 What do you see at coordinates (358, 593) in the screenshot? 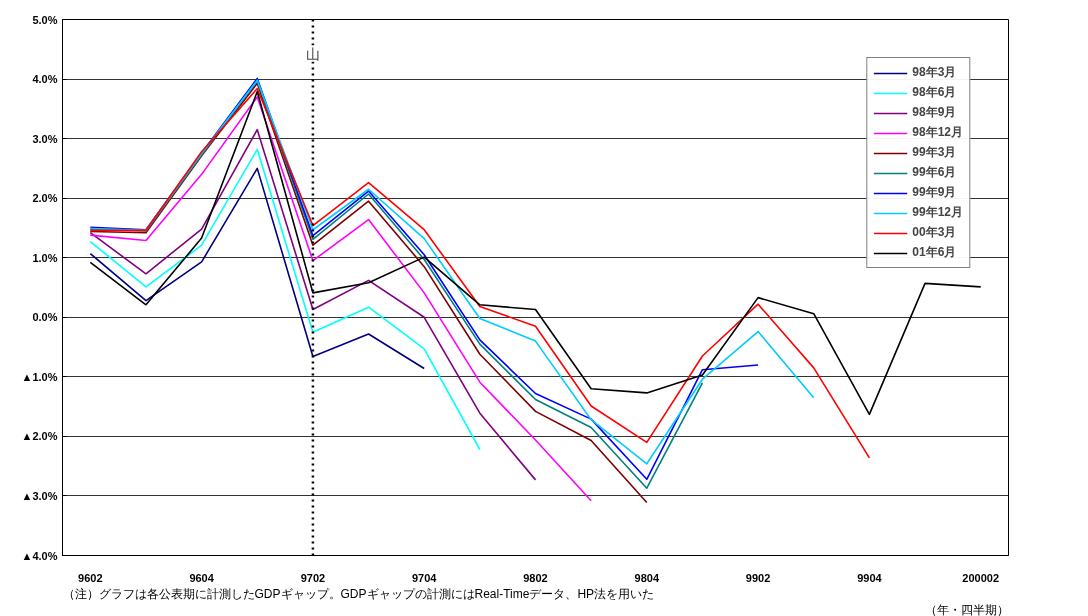
I see `text: （注）グラフは各公表期に計測したGDPギャップ。GDPギャップの計測にはReal-Timeデータ、HP法を用いた` at bounding box center [358, 593].